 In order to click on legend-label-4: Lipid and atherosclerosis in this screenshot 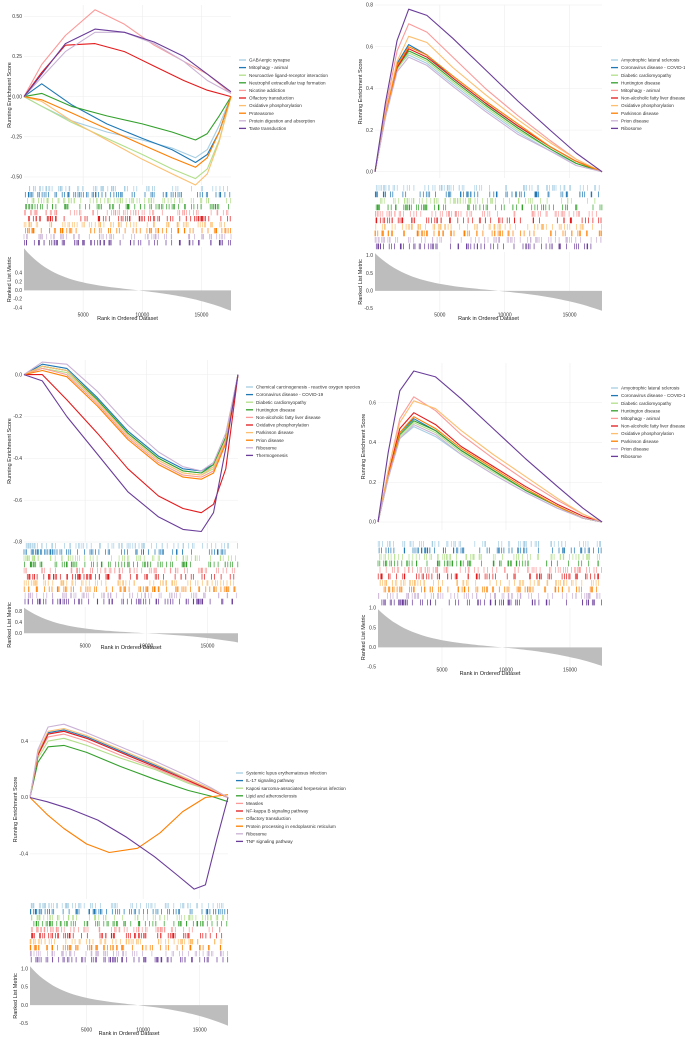, I will do `click(272, 795)`.